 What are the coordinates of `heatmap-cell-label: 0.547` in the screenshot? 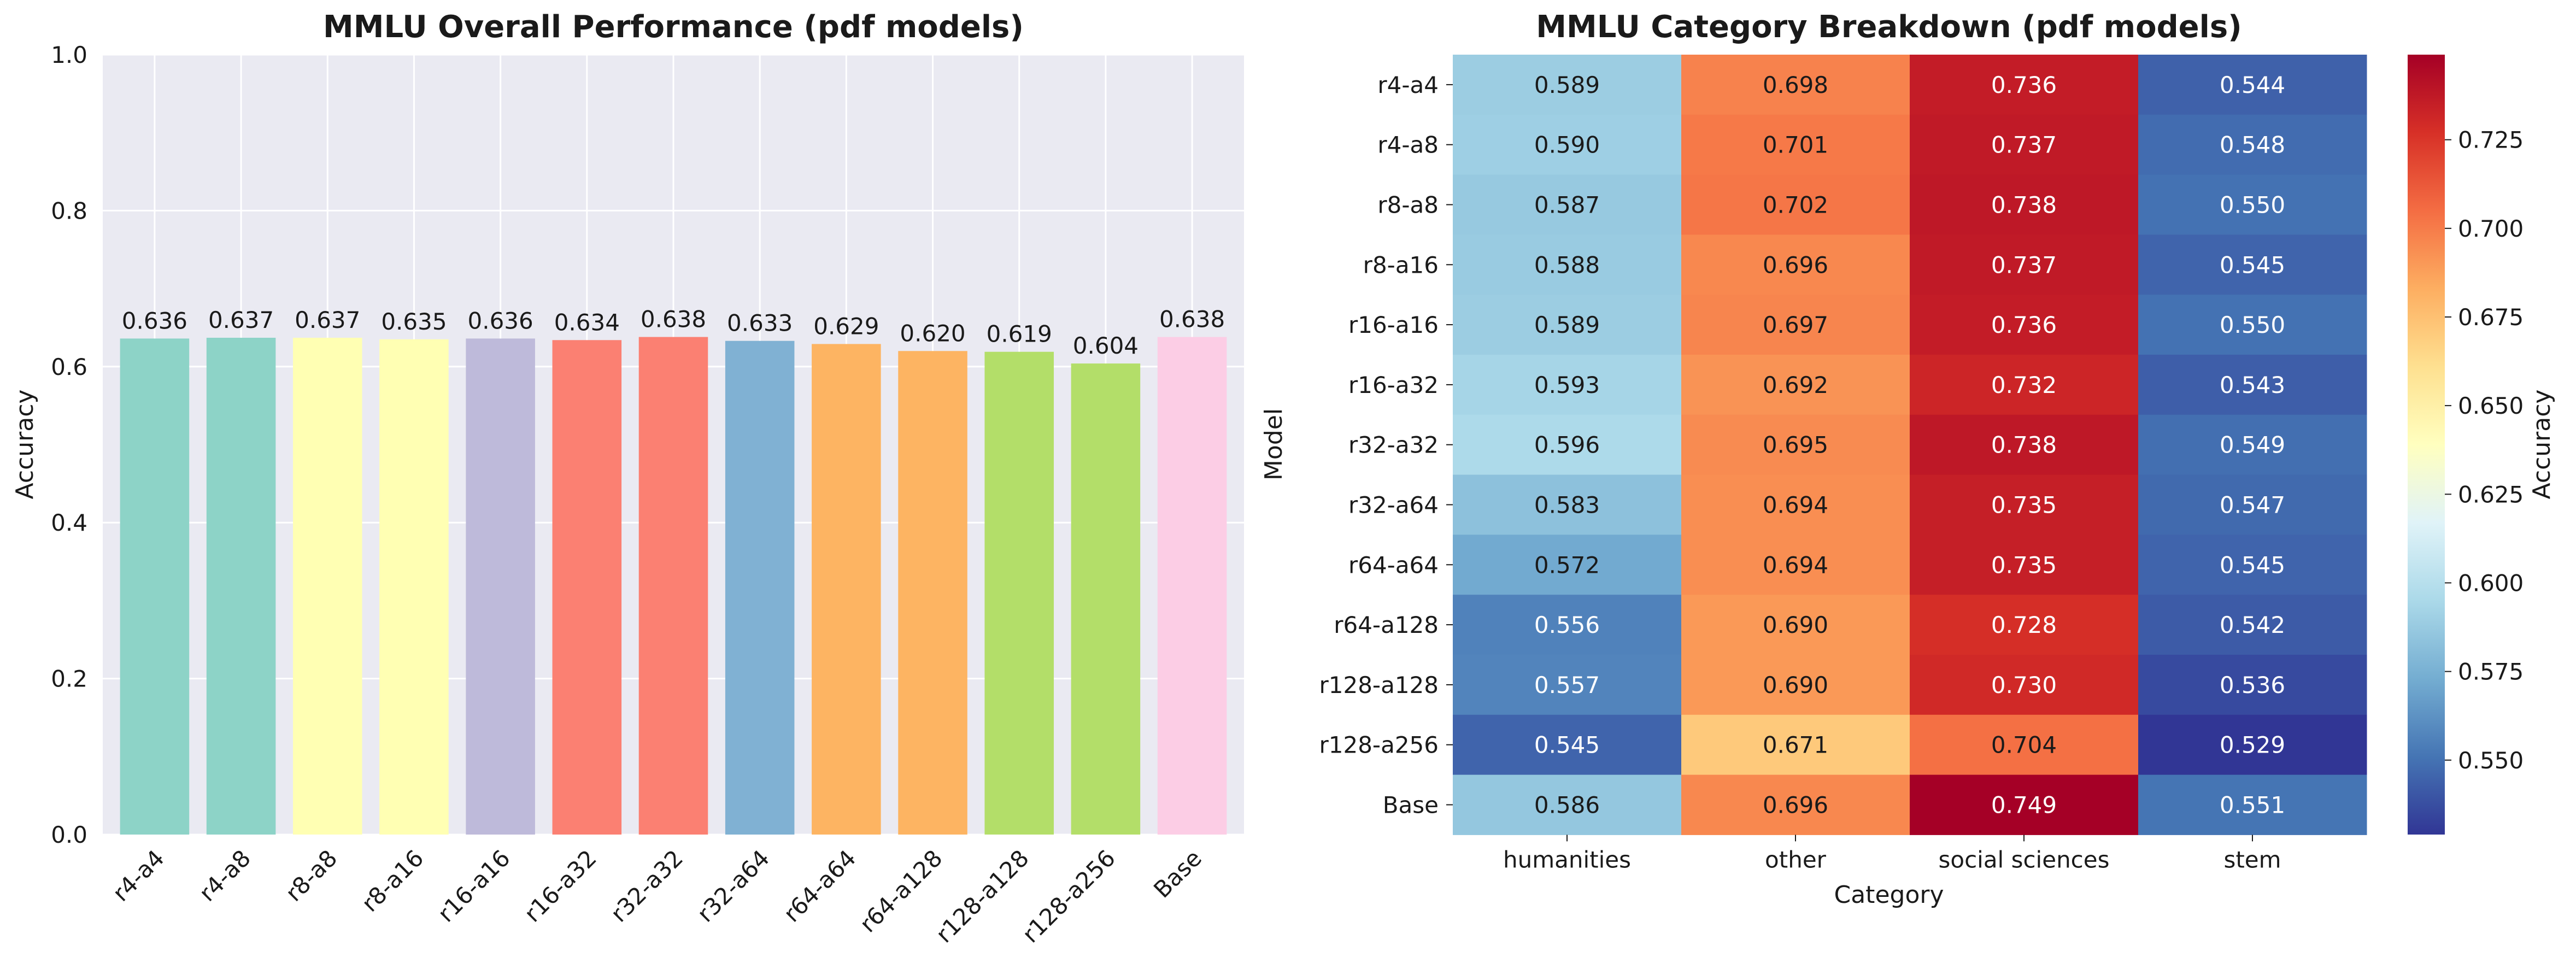 It's located at (2253, 505).